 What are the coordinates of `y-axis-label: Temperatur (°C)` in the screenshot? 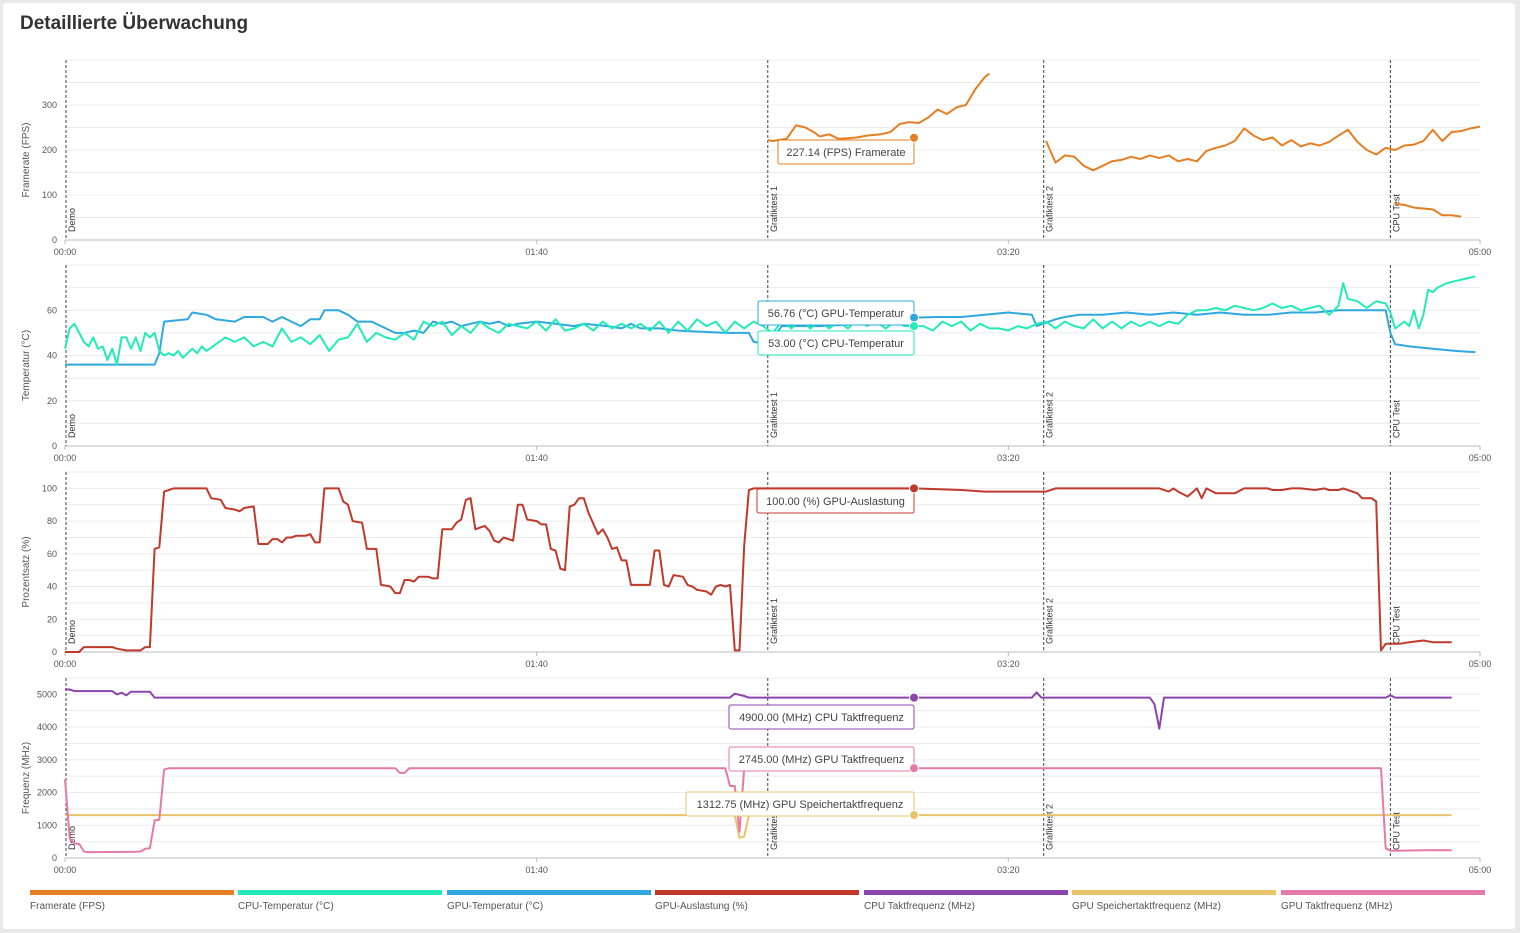 It's located at (26, 365).